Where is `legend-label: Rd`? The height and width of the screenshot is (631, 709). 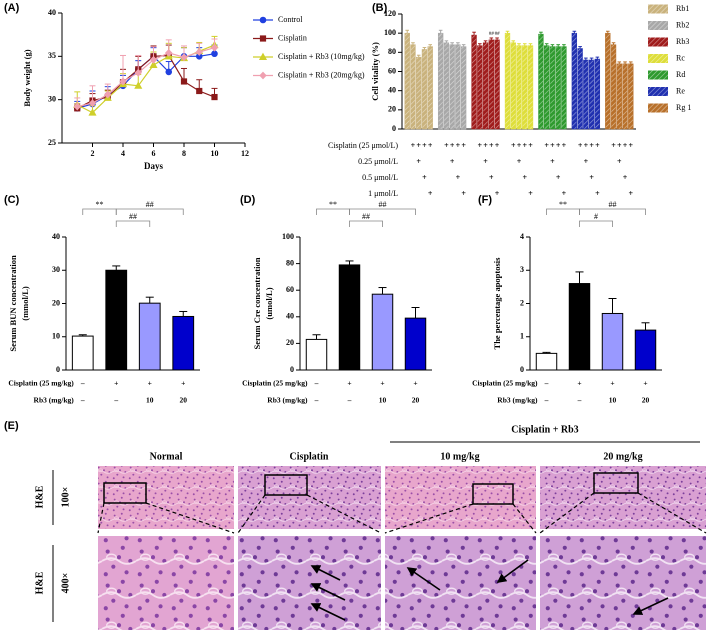
legend-label: Rd is located at coordinates (680, 74).